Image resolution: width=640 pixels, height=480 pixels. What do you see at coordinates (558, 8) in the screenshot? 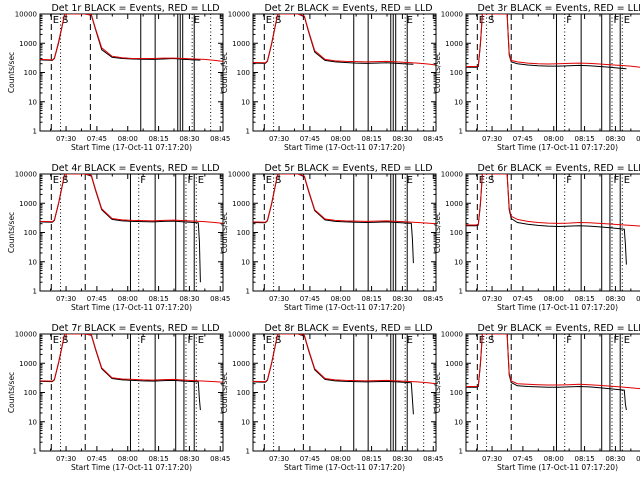
I see `plot-title: Det 3r BLACK = Events, RED = LLD` at bounding box center [558, 8].